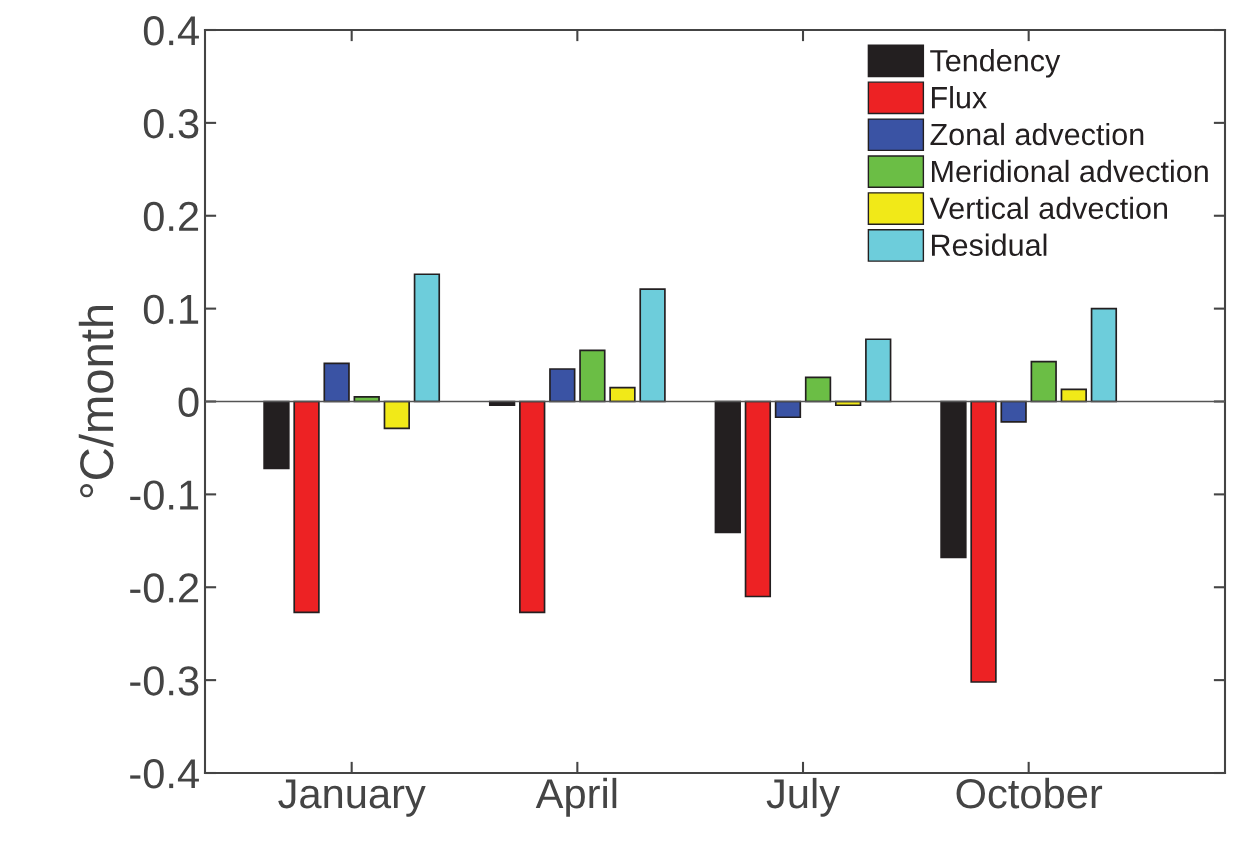 This screenshot has height=844, width=1241. I want to click on legend-label: Meridional advection, so click(1070, 171).